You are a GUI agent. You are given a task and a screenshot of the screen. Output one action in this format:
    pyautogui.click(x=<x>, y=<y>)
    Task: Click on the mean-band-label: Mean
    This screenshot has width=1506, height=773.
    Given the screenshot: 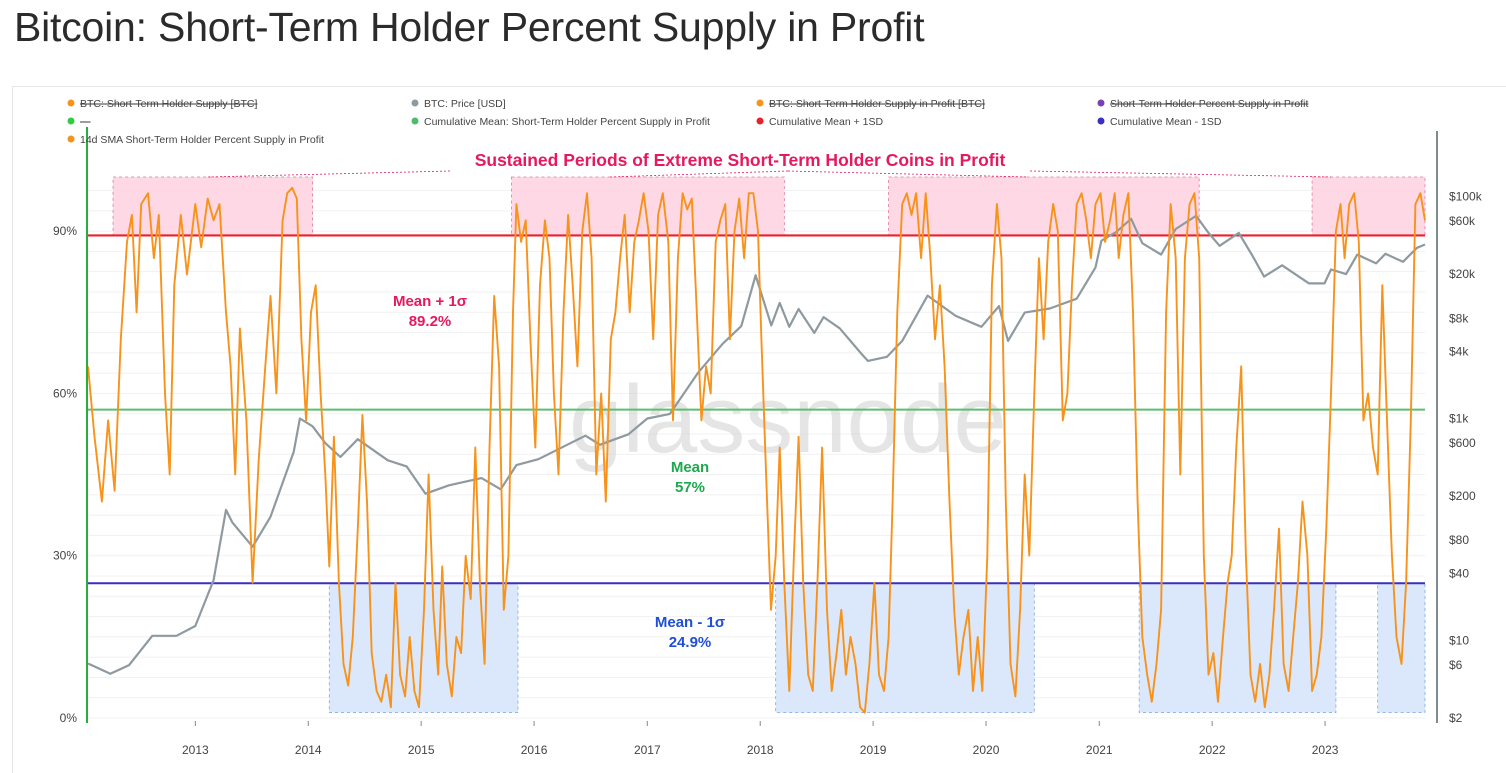 What is the action you would take?
    pyautogui.click(x=690, y=467)
    